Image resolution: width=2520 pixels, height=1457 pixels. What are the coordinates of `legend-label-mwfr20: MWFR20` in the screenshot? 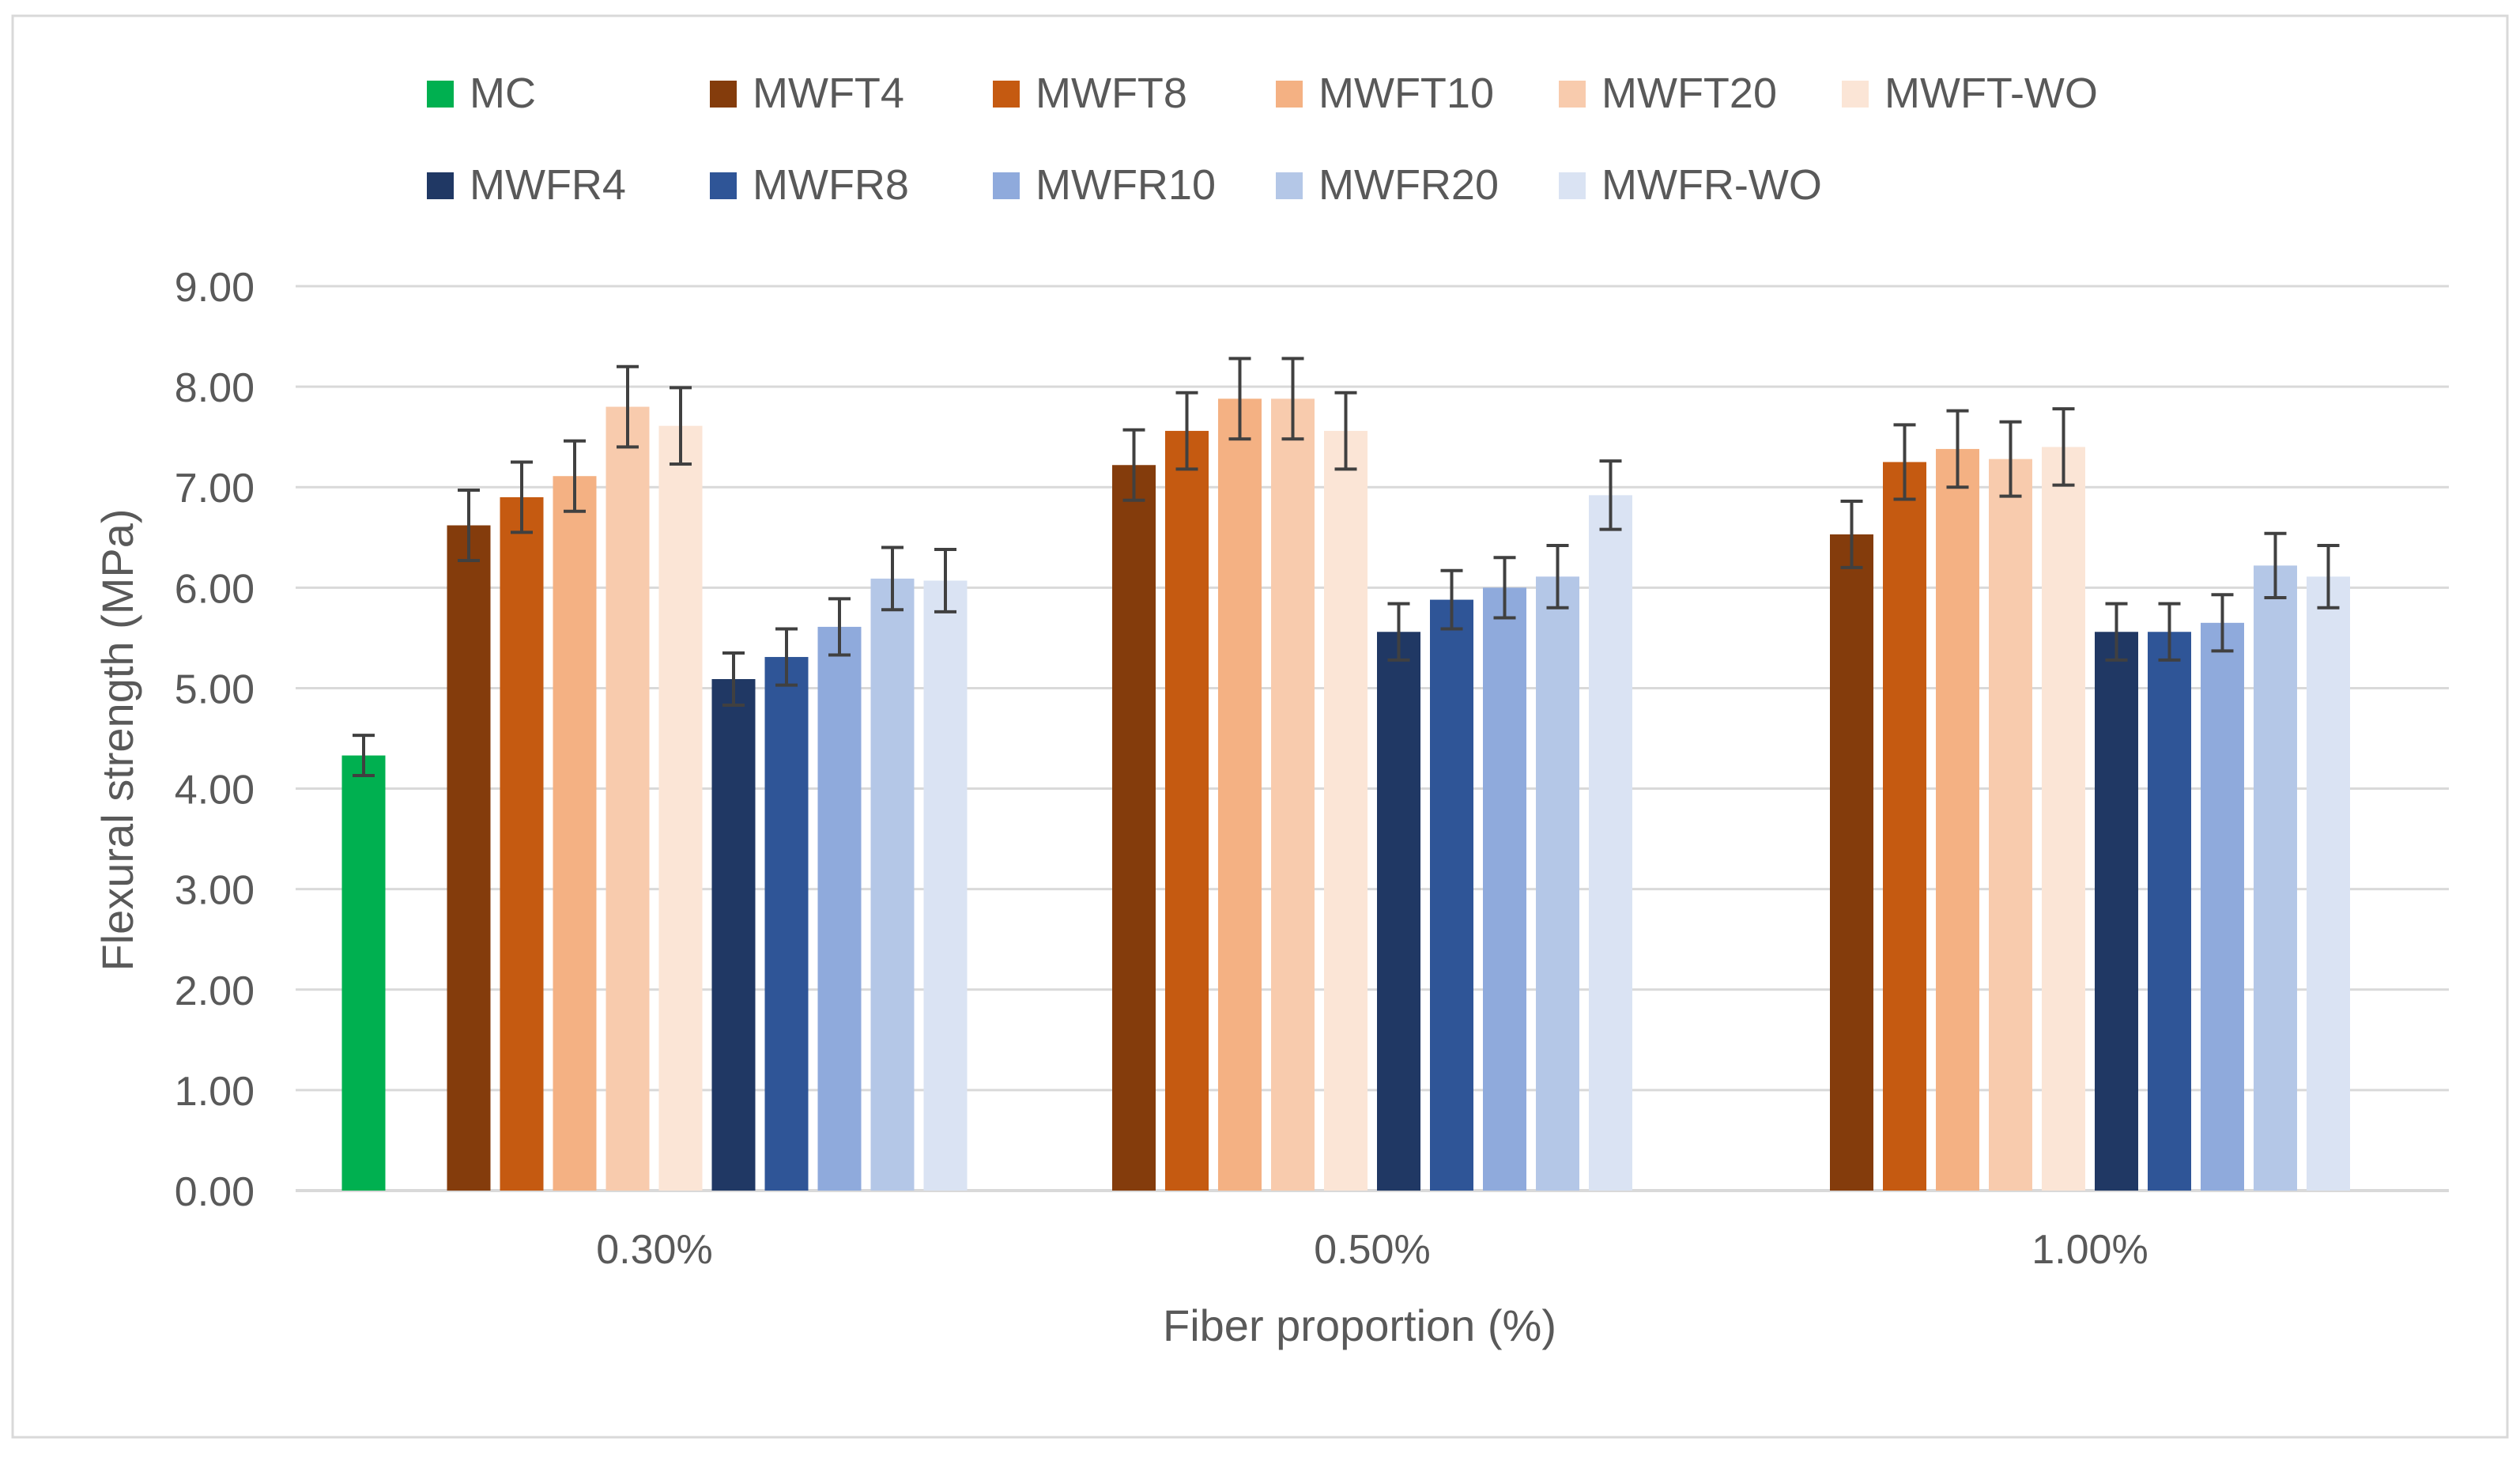 It's located at (1408, 185).